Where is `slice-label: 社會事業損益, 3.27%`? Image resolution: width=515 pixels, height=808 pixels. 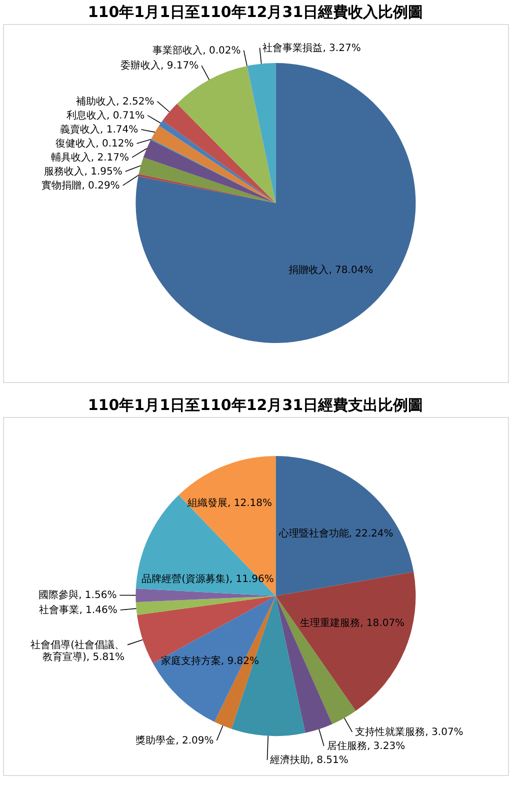
slice-label: 社會事業損益, 3.27% is located at coordinates (311, 48).